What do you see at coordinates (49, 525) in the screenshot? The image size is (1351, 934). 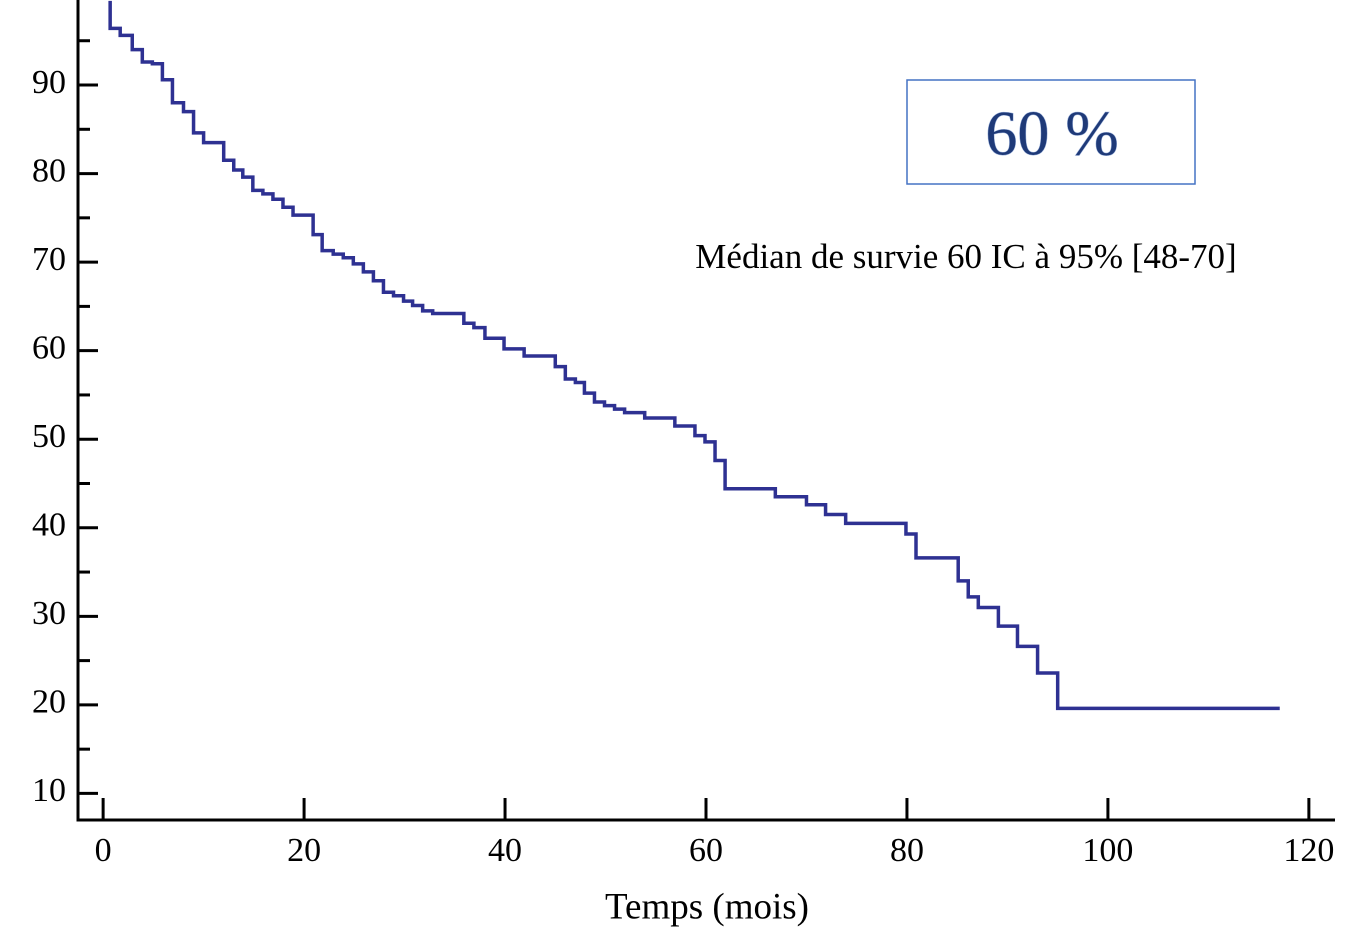 I see `y-tick-label: 40` at bounding box center [49, 525].